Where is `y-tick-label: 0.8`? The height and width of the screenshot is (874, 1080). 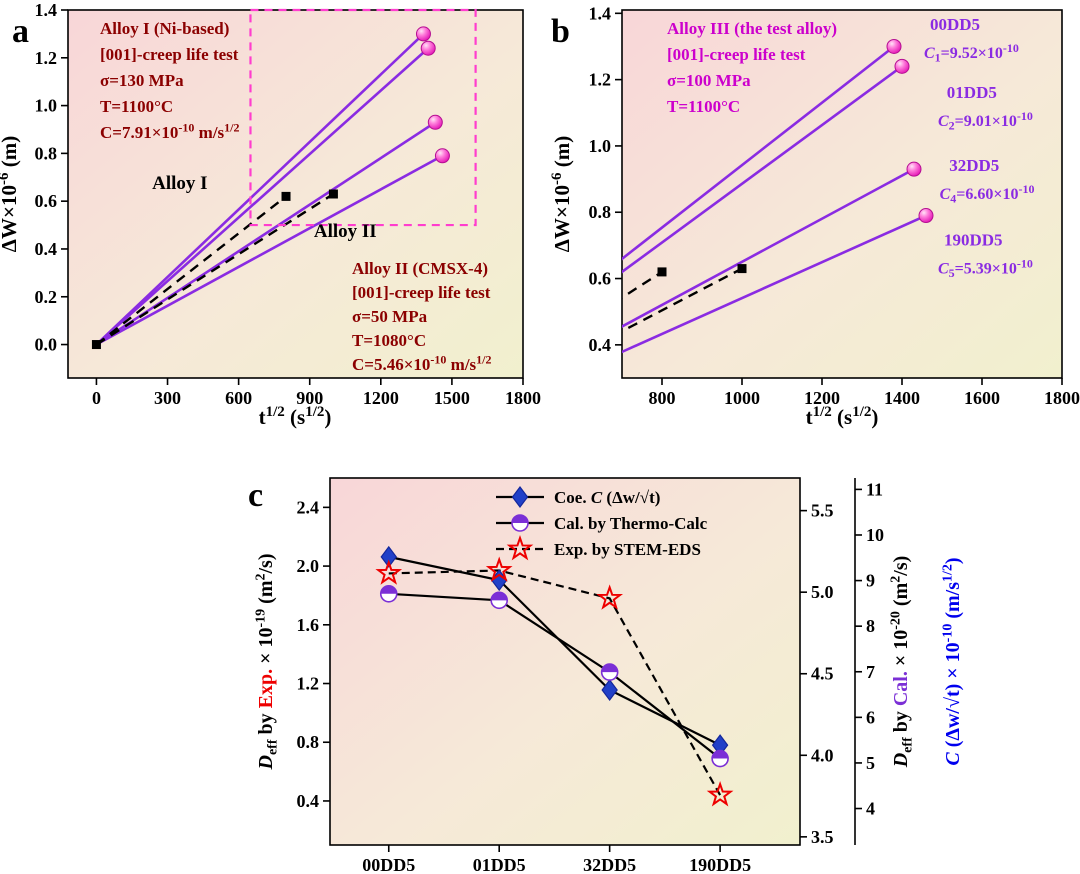
y-tick-label: 0.8 is located at coordinates (600, 212).